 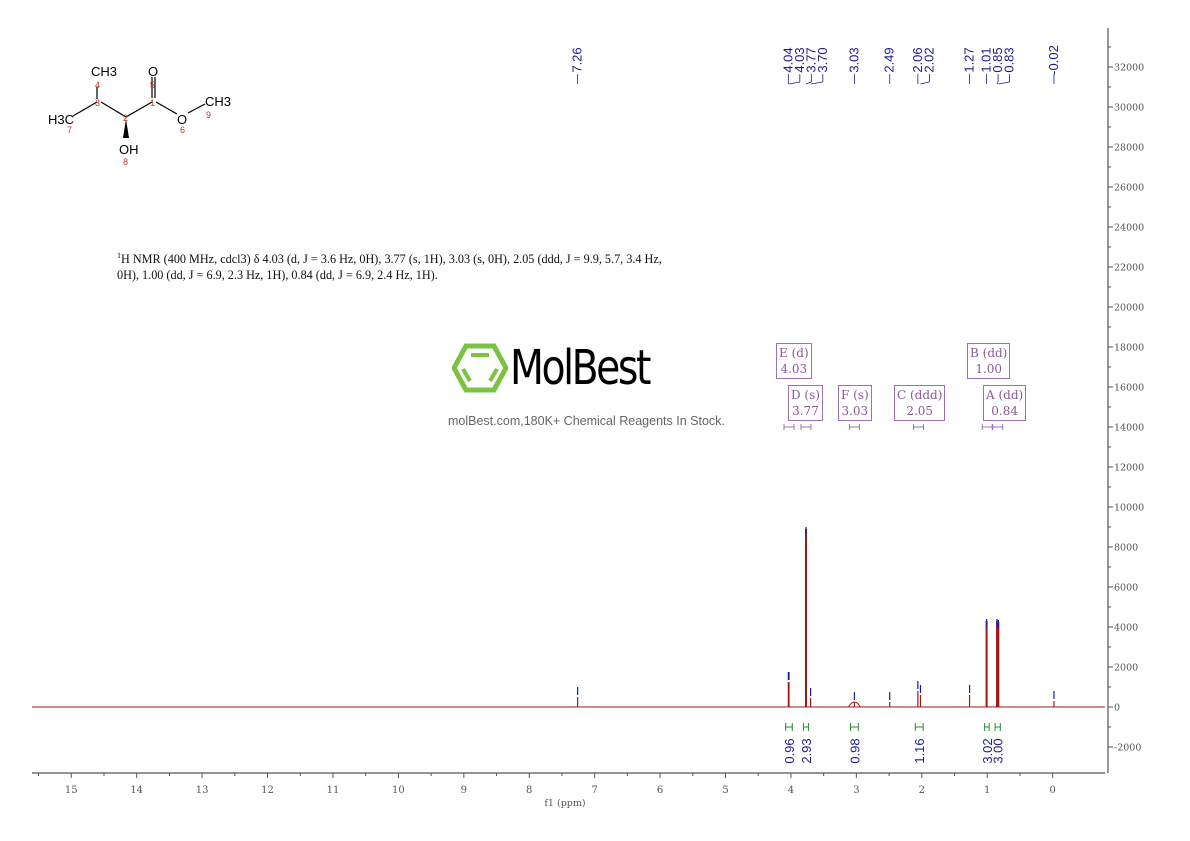 I want to click on atom-ch3-right: CH3, so click(x=218, y=101).